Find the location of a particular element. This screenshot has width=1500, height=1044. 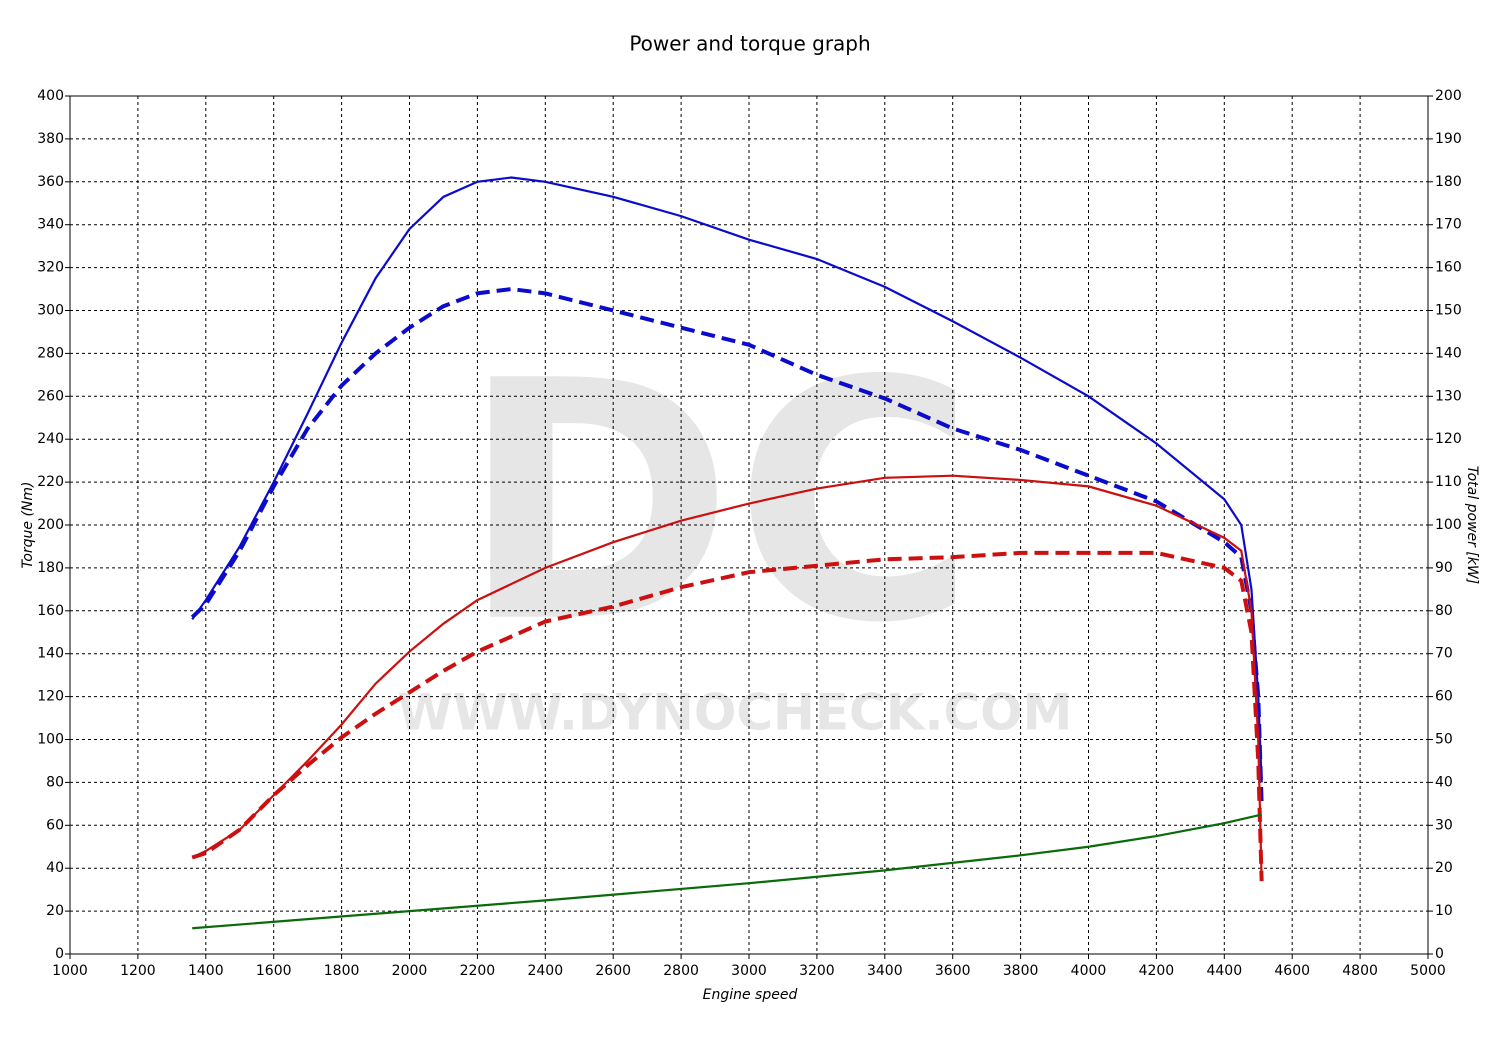

x-tick-label: 4600 is located at coordinates (1292, 971).